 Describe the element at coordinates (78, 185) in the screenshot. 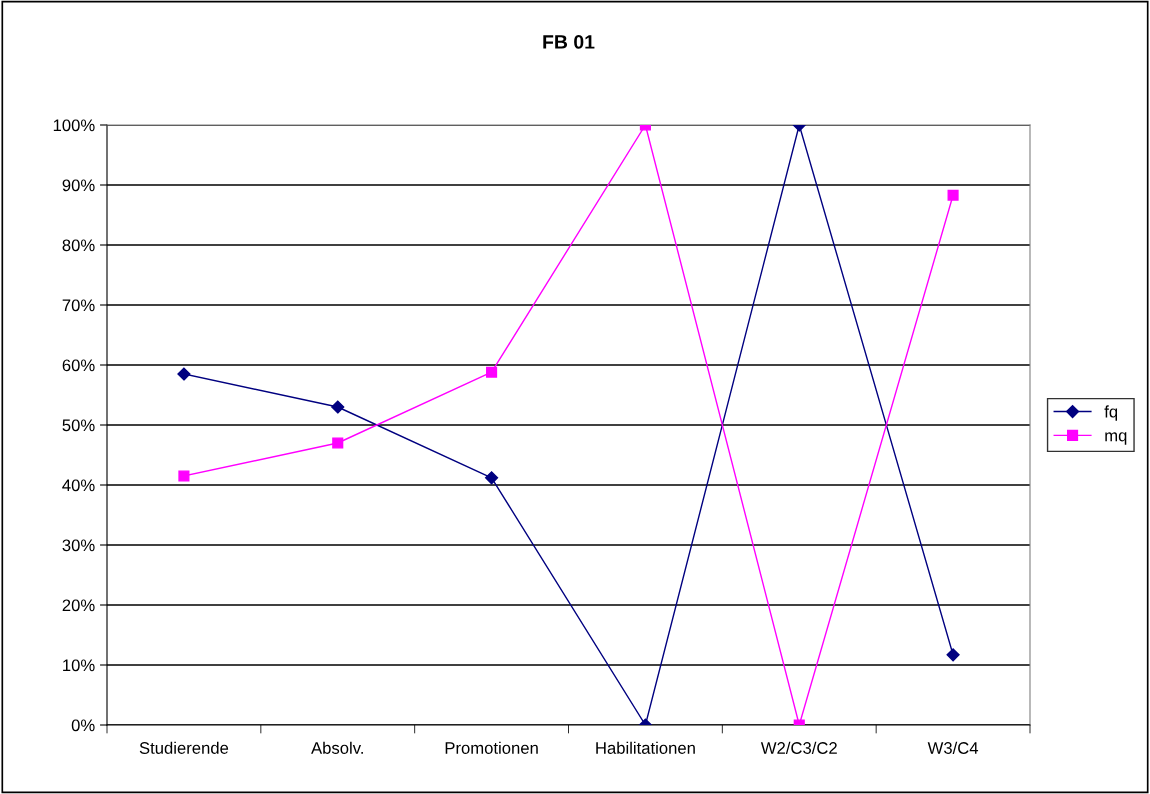

I see `y-tick-label: 90%` at that location.